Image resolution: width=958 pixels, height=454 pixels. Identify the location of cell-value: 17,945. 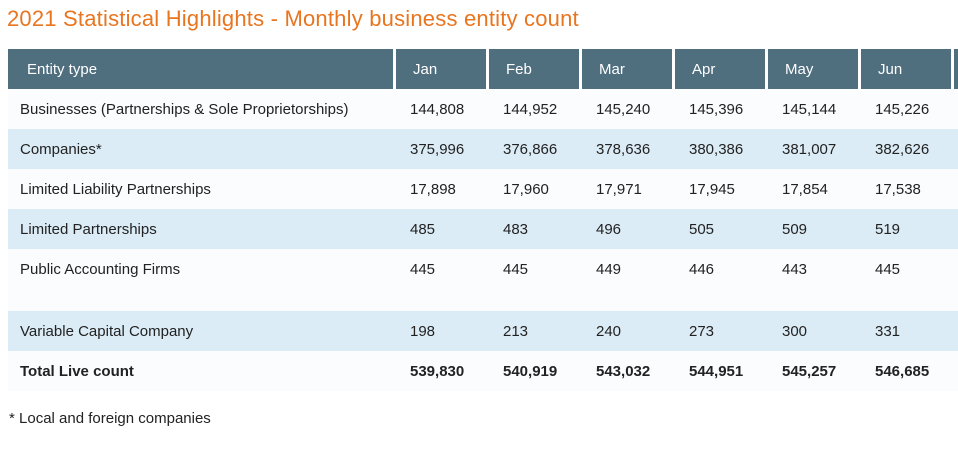
(712, 189).